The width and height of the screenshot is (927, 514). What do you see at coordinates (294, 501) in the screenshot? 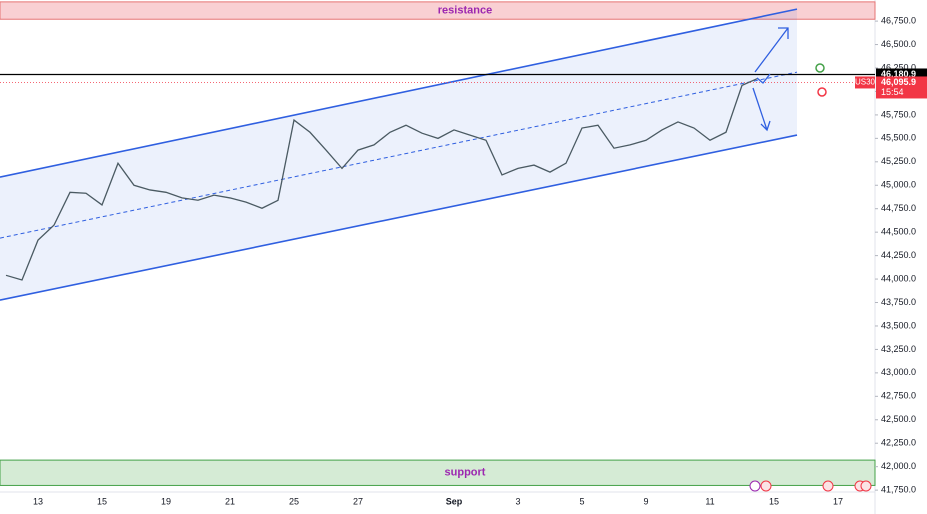
I see `x-tick-label: 25` at bounding box center [294, 501].